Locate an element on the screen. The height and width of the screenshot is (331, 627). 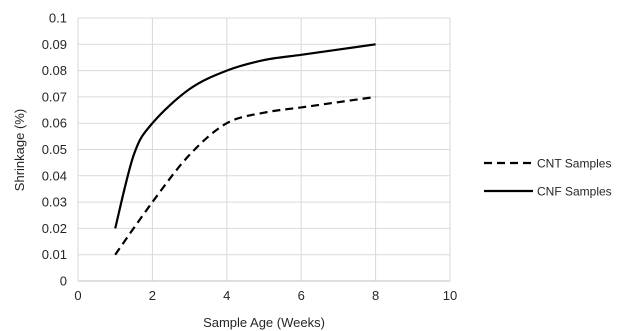
y-tick-label: 0.09 is located at coordinates (54, 44).